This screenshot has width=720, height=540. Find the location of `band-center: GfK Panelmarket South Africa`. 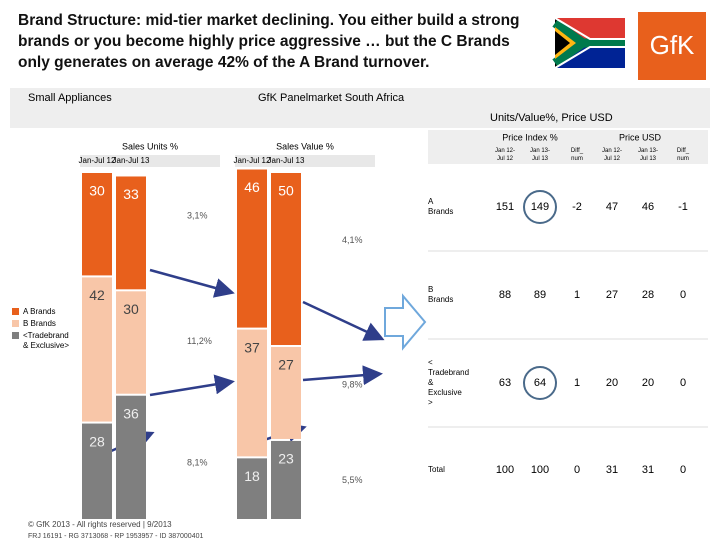

band-center: GfK Panelmarket South Africa is located at coordinates (331, 98).